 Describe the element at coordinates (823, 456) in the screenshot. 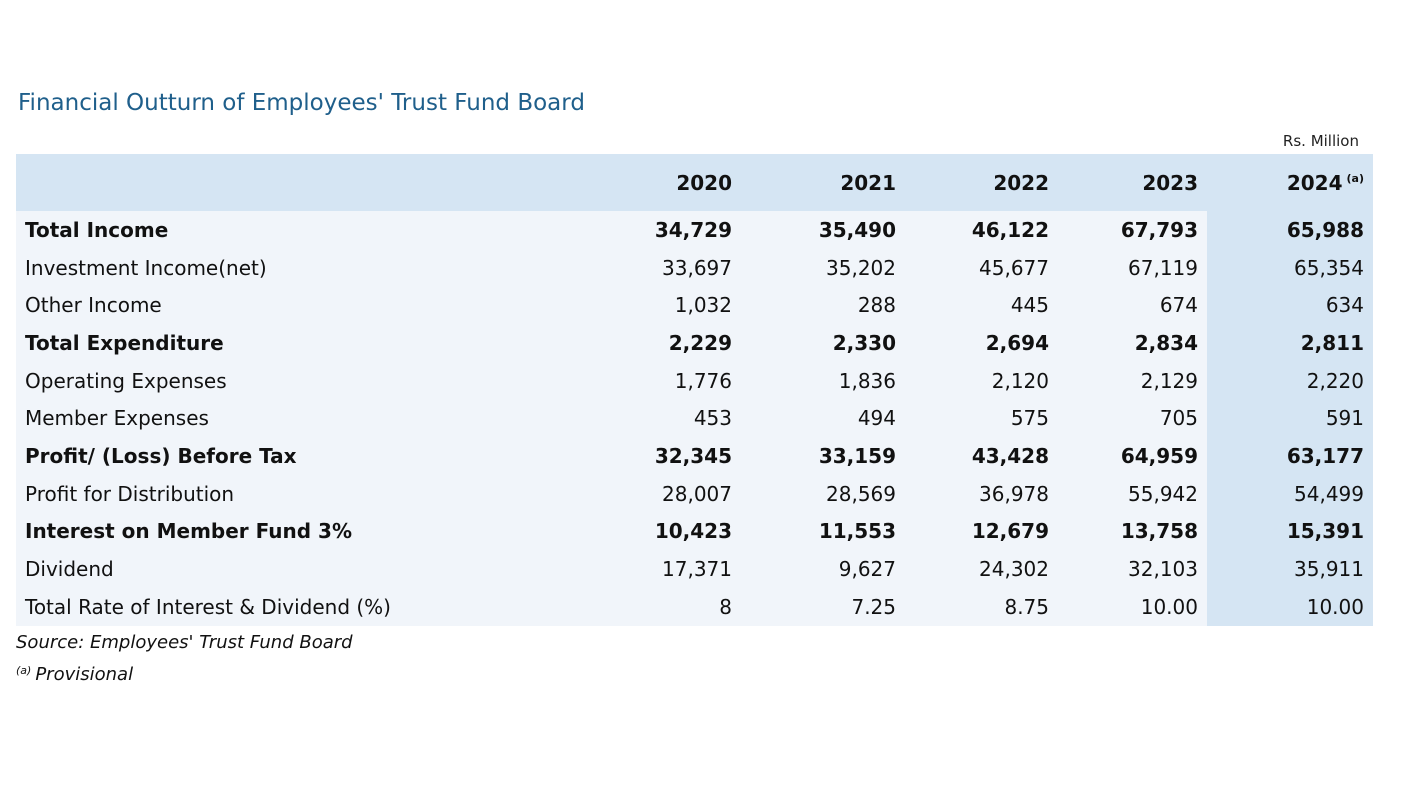

I see `value-cell-2021: 33,159` at that location.